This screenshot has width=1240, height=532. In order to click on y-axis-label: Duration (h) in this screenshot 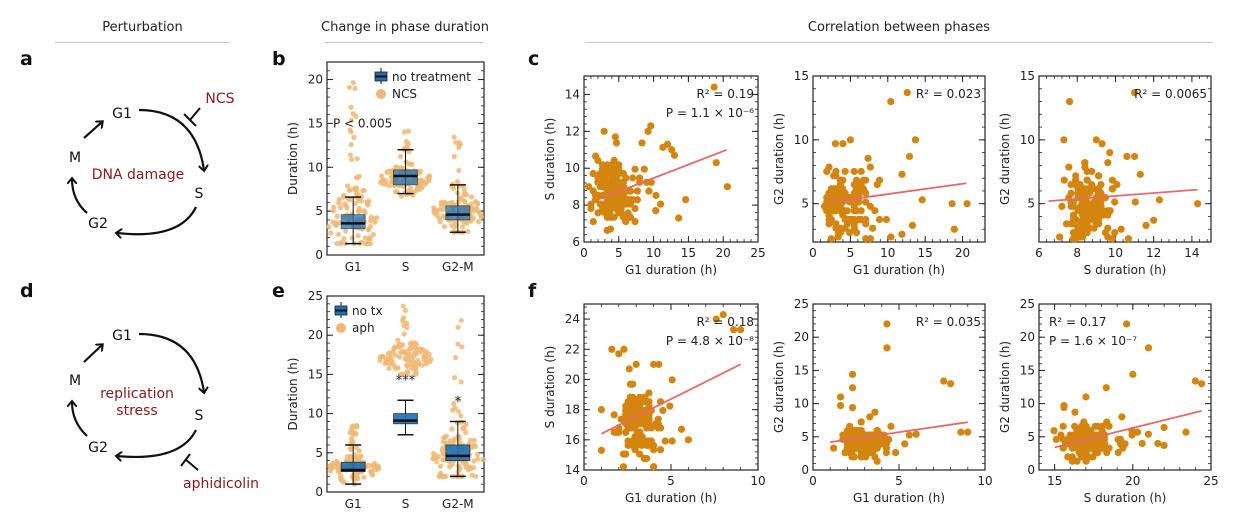, I will do `click(293, 158)`.